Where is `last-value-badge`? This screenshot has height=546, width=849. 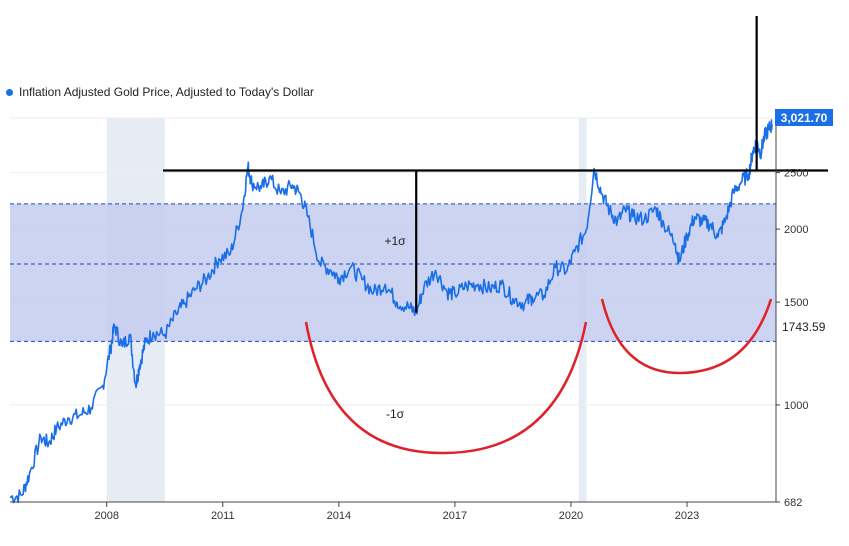
last-value-badge is located at coordinates (804, 117).